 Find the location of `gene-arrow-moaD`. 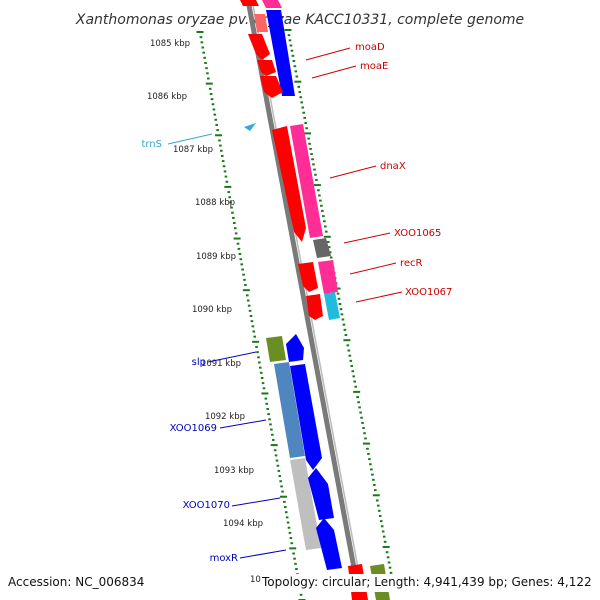

gene-arrow-moaD is located at coordinates (259, 47).